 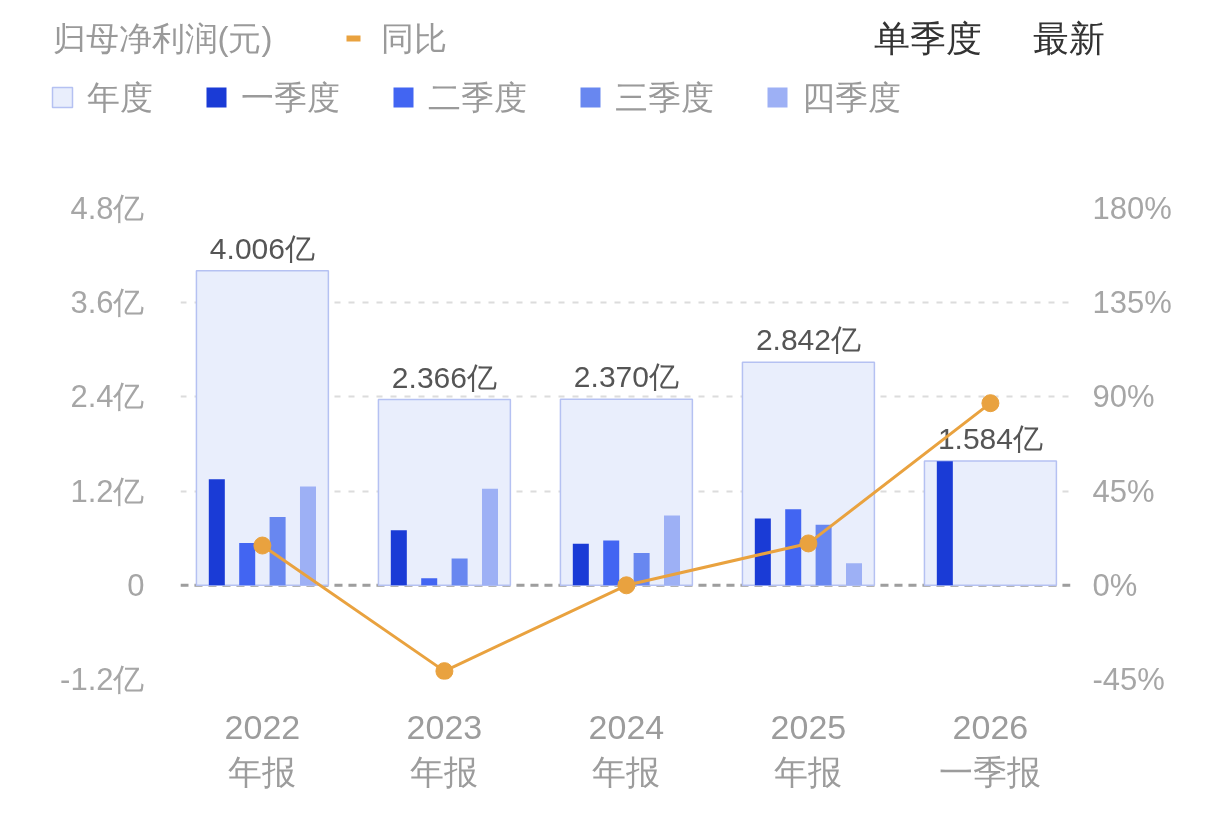 I want to click on text: 最新, so click(x=1068, y=38).